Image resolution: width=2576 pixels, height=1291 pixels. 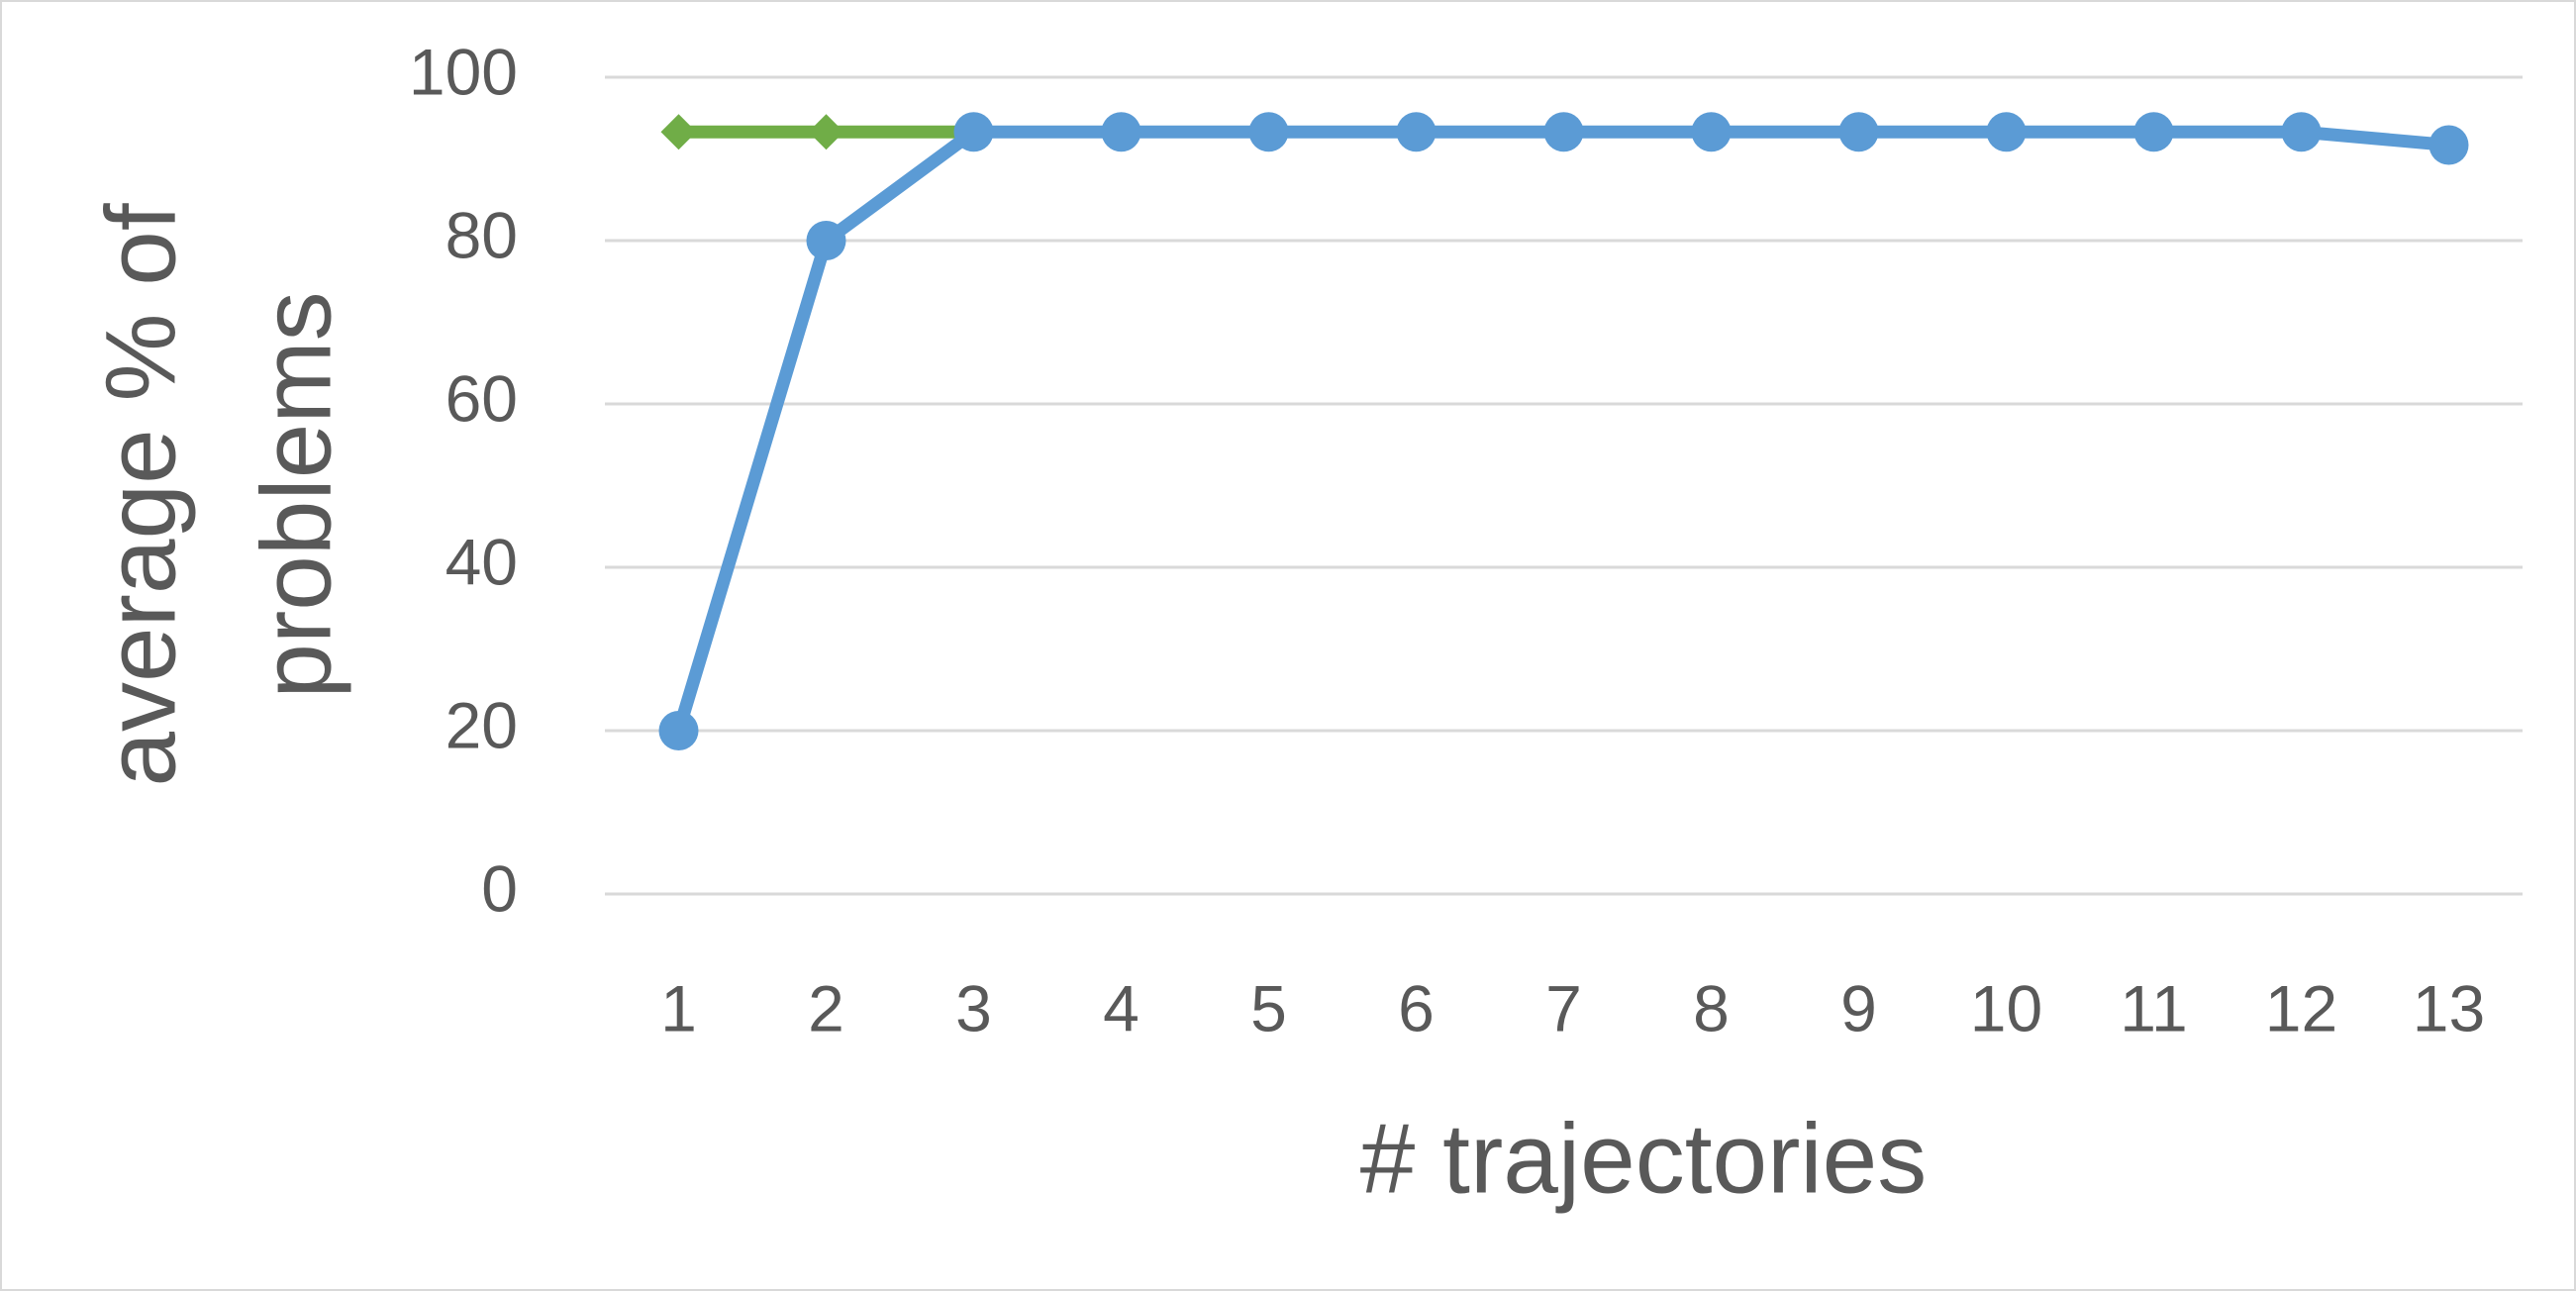 What do you see at coordinates (218, 495) in the screenshot?
I see `y-axis-title: average % of problems` at bounding box center [218, 495].